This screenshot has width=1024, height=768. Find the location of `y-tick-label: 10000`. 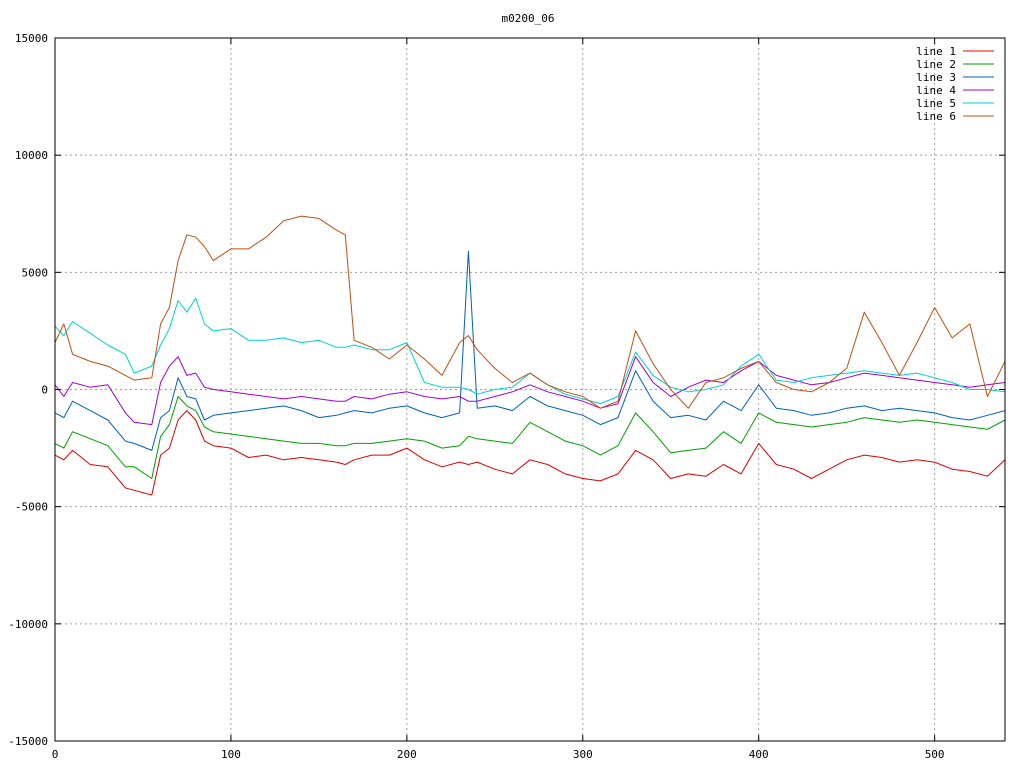

y-tick-label: 10000 is located at coordinates (31, 155).